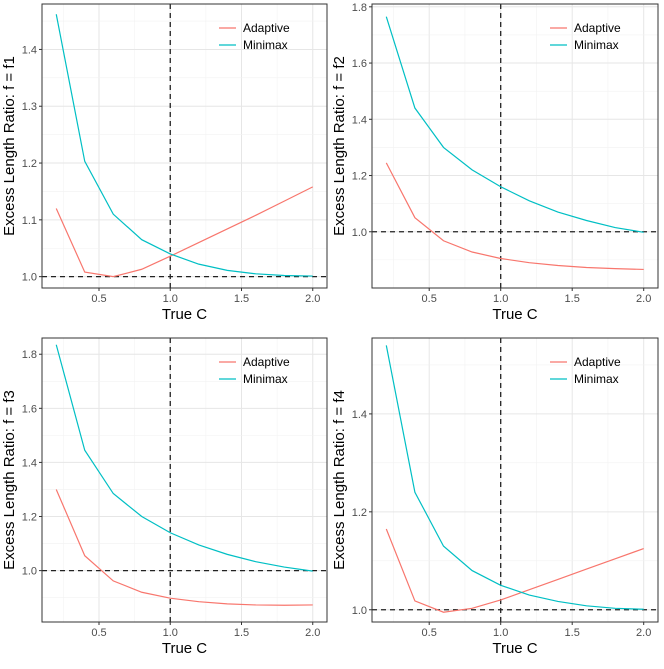 The width and height of the screenshot is (664, 669). Describe the element at coordinates (9, 146) in the screenshot. I see `y-axis-title: Excess Length Ratio: f = f1` at that location.